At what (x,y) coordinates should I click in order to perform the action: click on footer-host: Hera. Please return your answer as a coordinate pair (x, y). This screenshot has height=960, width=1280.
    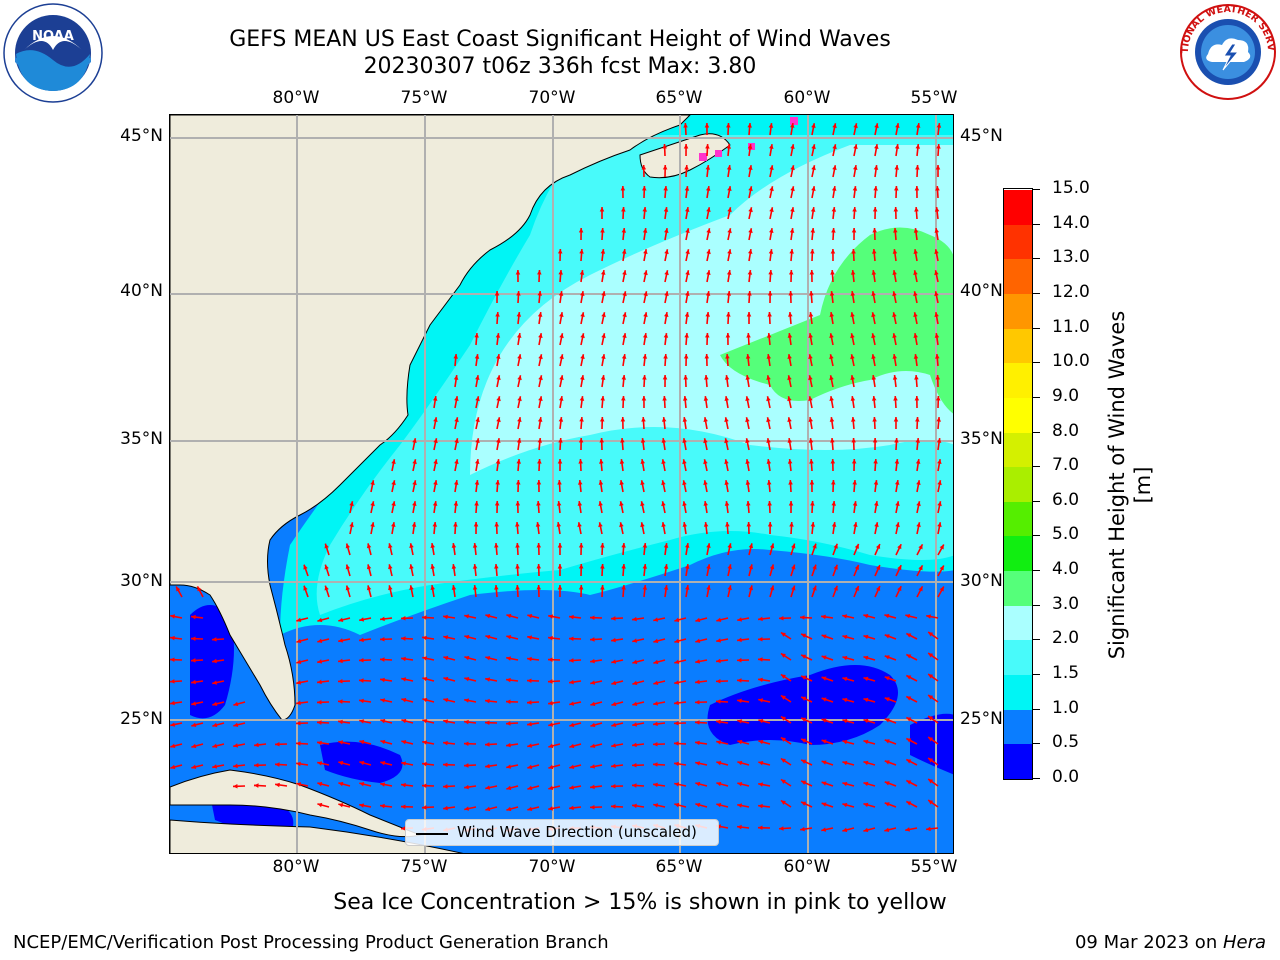
    Looking at the image, I should click on (1244, 942).